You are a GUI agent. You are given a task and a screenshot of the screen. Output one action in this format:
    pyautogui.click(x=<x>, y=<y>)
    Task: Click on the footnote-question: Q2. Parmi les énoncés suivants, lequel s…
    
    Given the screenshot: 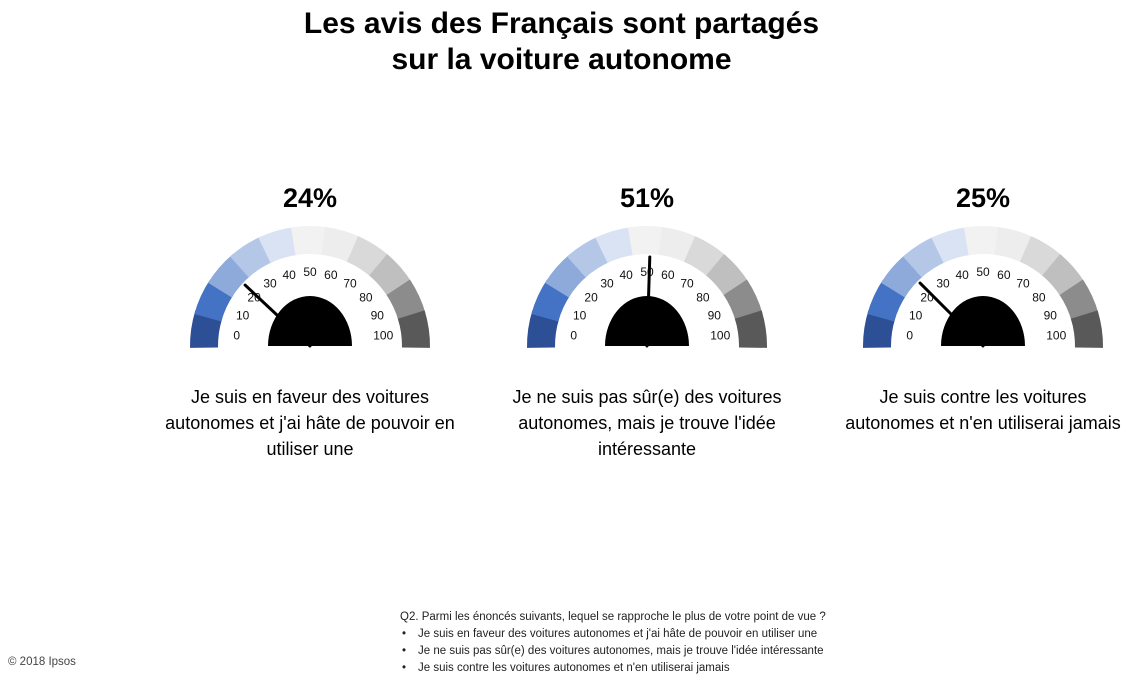 What is the action you would take?
    pyautogui.click(x=613, y=617)
    